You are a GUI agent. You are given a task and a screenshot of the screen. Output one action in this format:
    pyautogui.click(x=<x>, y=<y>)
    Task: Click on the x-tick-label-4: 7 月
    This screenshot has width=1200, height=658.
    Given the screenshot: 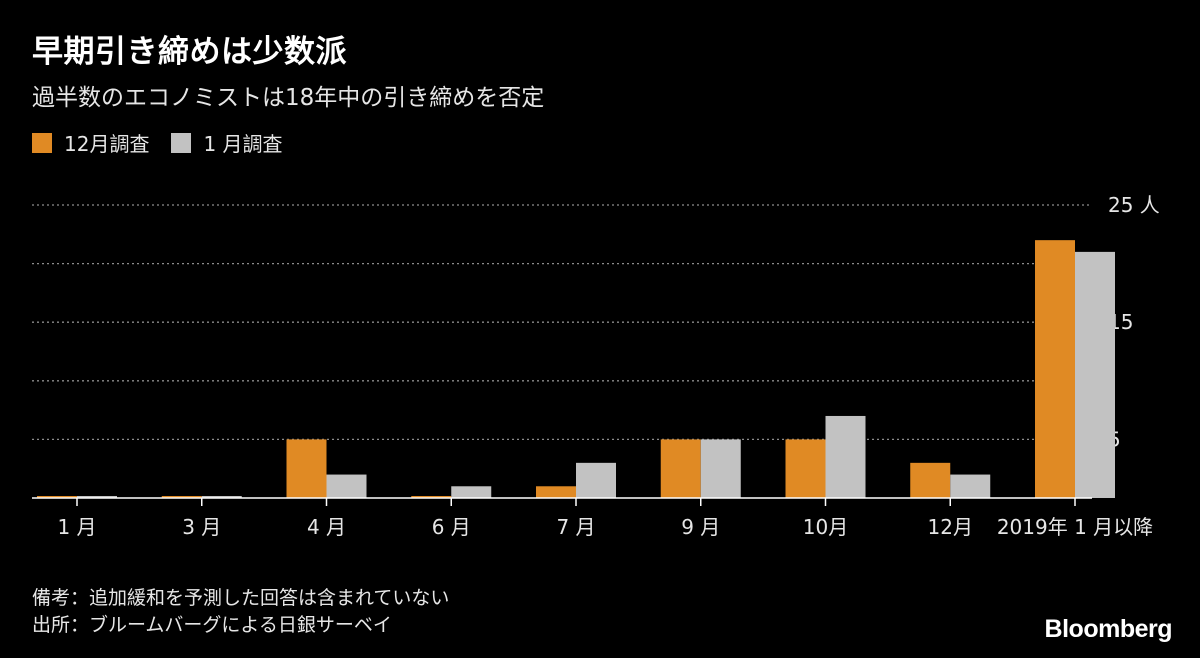 What is the action you would take?
    pyautogui.click(x=575, y=527)
    